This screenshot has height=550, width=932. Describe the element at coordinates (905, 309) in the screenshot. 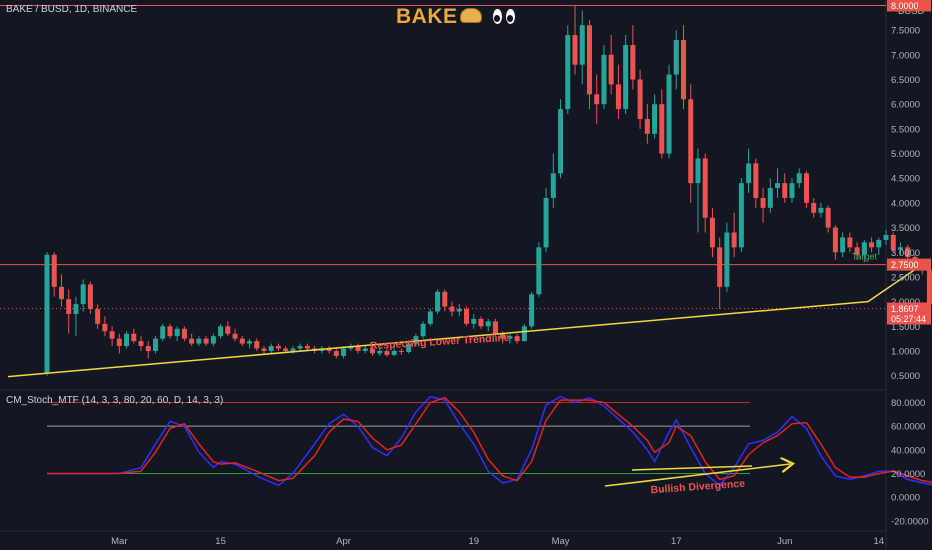

I see `last-price-badge: 1.8607` at that location.